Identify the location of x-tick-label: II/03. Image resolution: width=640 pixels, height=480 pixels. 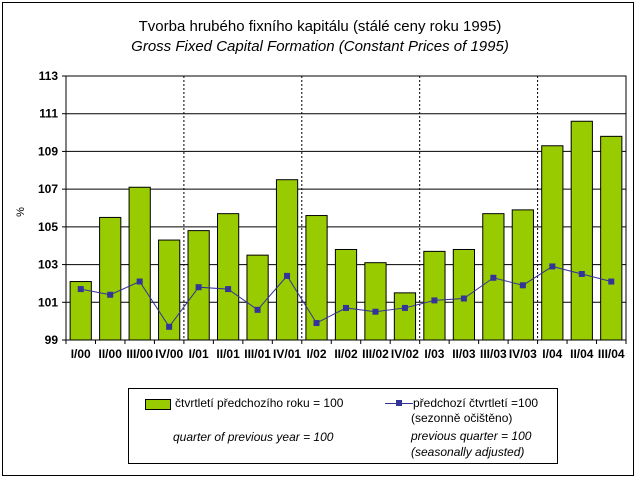
(464, 354).